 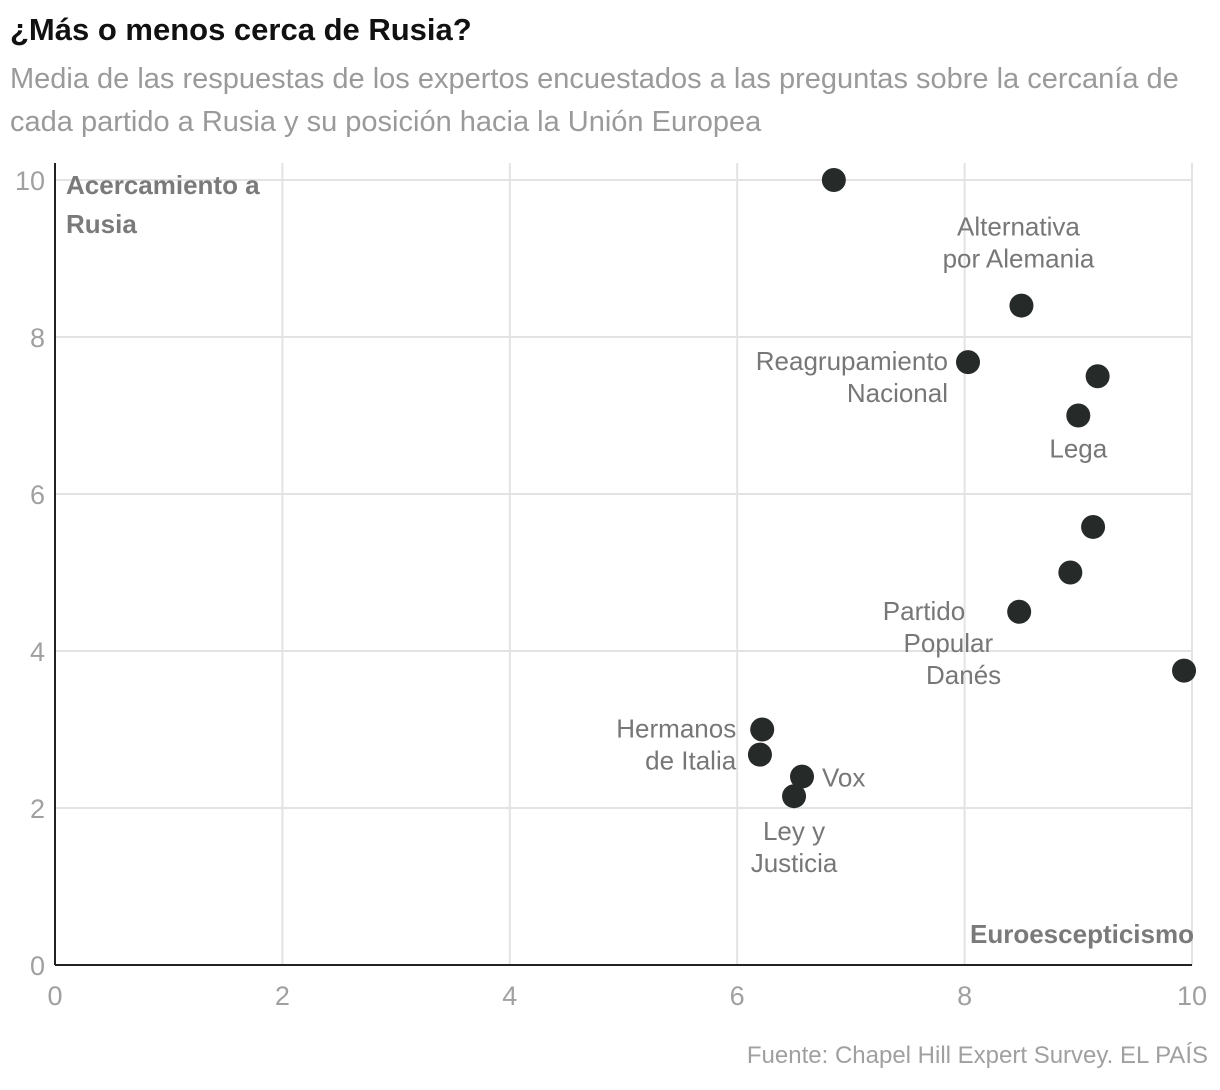 I want to click on y-axis-title-line: Rusia, so click(x=101, y=224).